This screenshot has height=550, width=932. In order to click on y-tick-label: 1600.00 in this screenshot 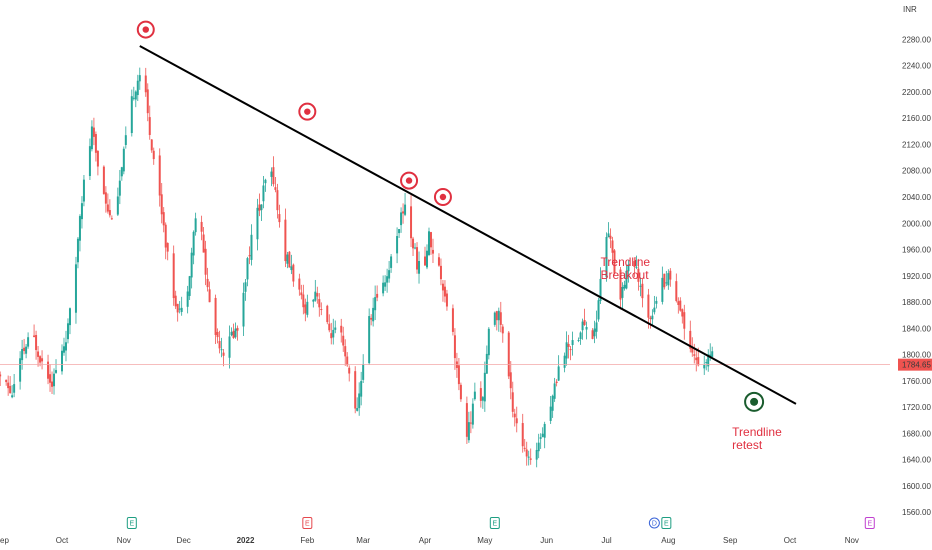, I will do `click(916, 486)`.